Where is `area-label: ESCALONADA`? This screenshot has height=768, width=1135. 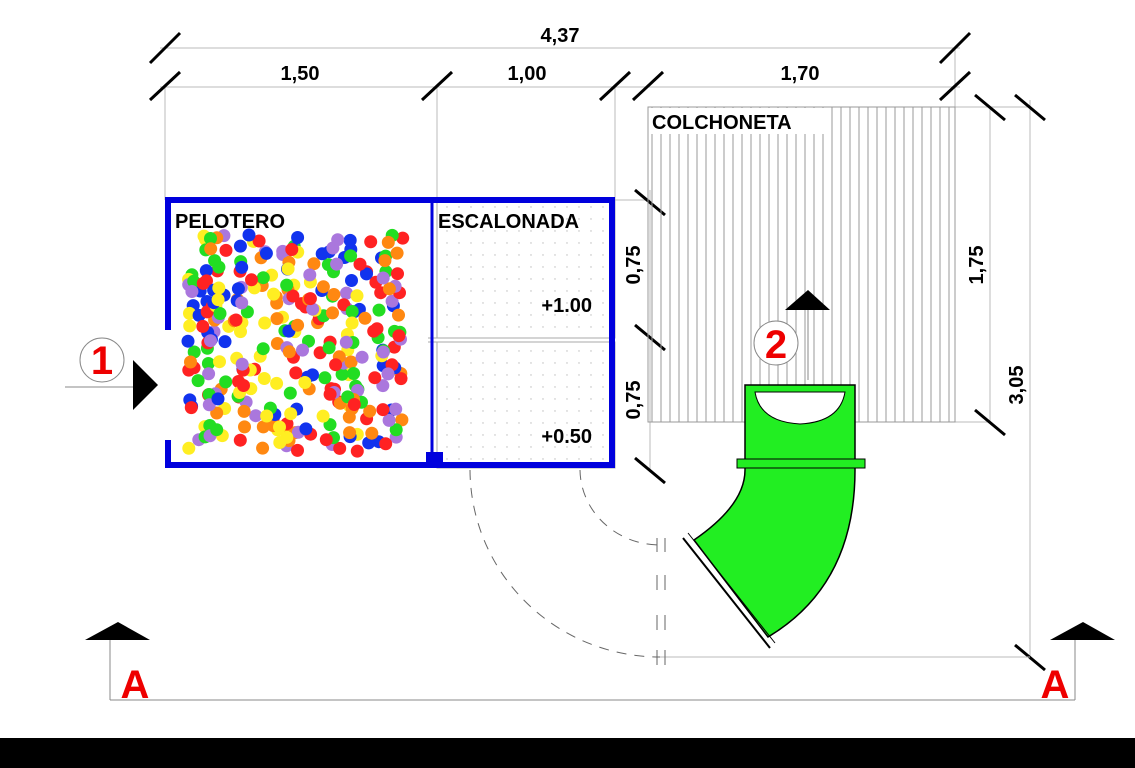 area-label: ESCALONADA is located at coordinates (508, 222).